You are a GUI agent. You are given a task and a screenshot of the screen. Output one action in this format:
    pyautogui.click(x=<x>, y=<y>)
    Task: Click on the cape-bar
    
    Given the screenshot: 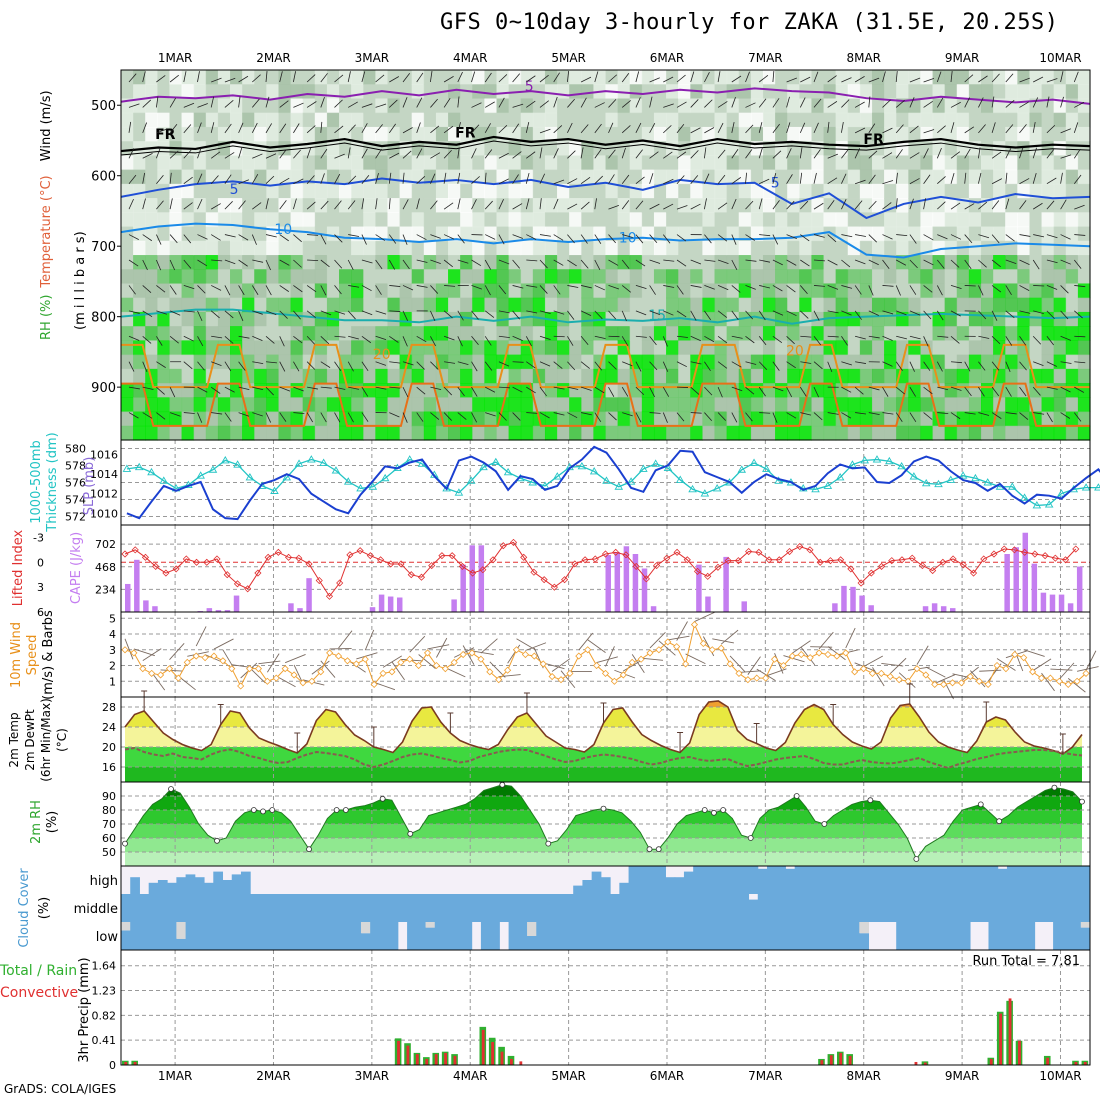 What is the action you would take?
    pyautogui.click(x=291, y=607)
    